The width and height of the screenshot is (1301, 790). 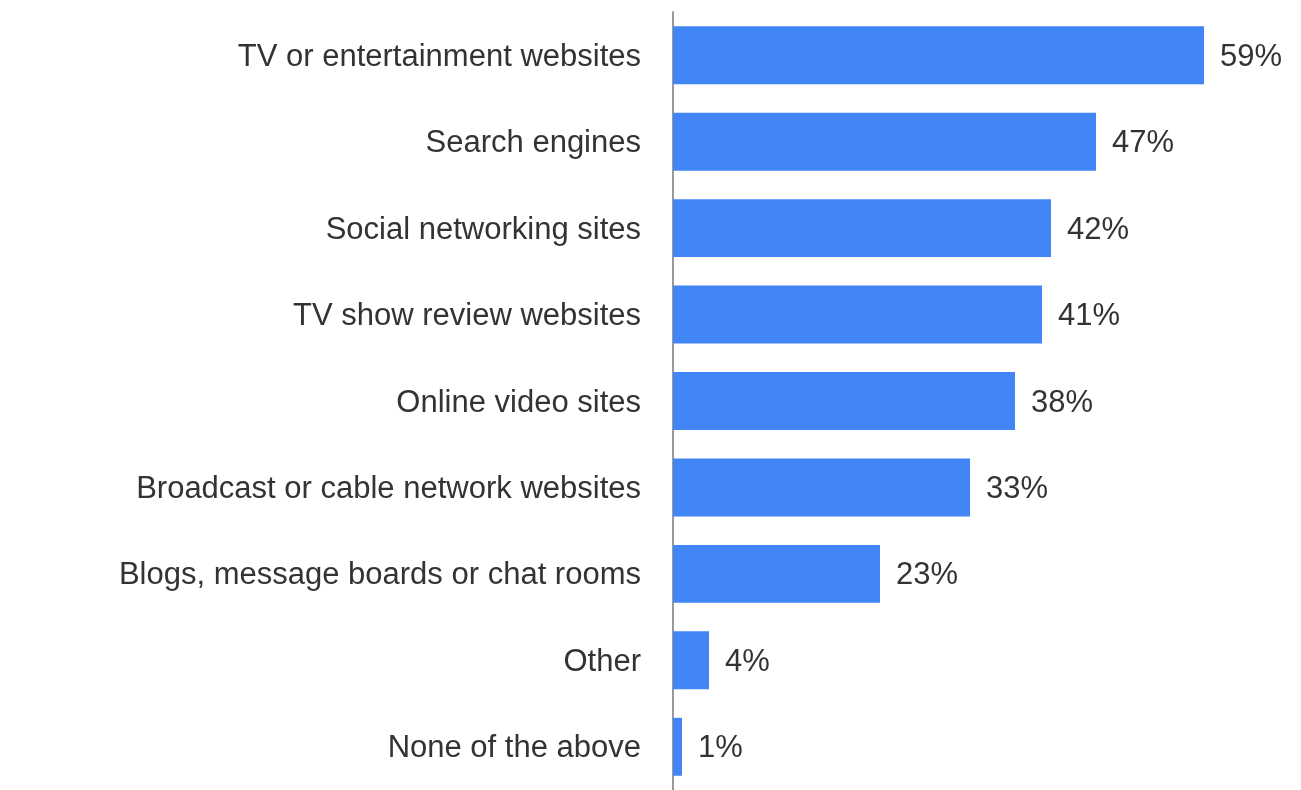 I want to click on data-label: 38%, so click(x=1062, y=401).